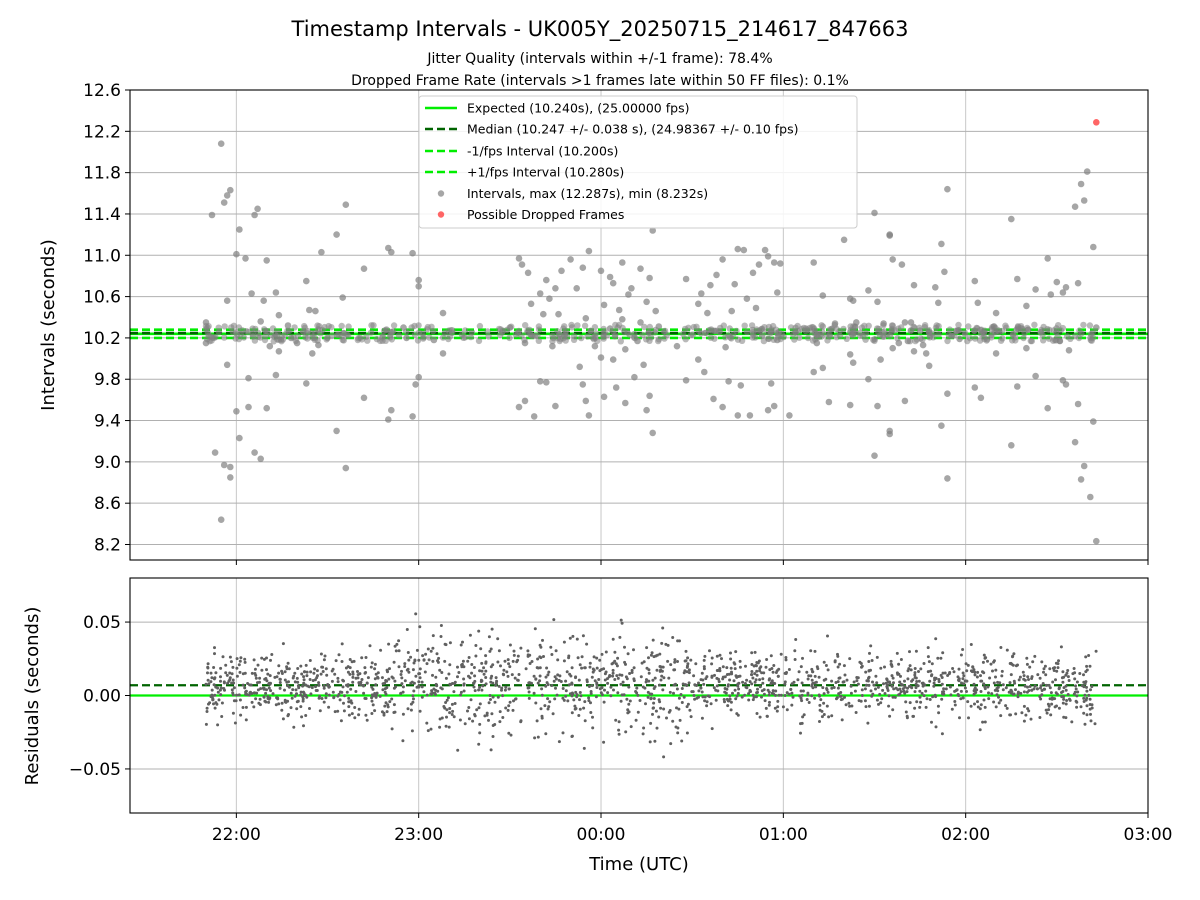  What do you see at coordinates (638, 162) in the screenshot?
I see `legend-box` at bounding box center [638, 162].